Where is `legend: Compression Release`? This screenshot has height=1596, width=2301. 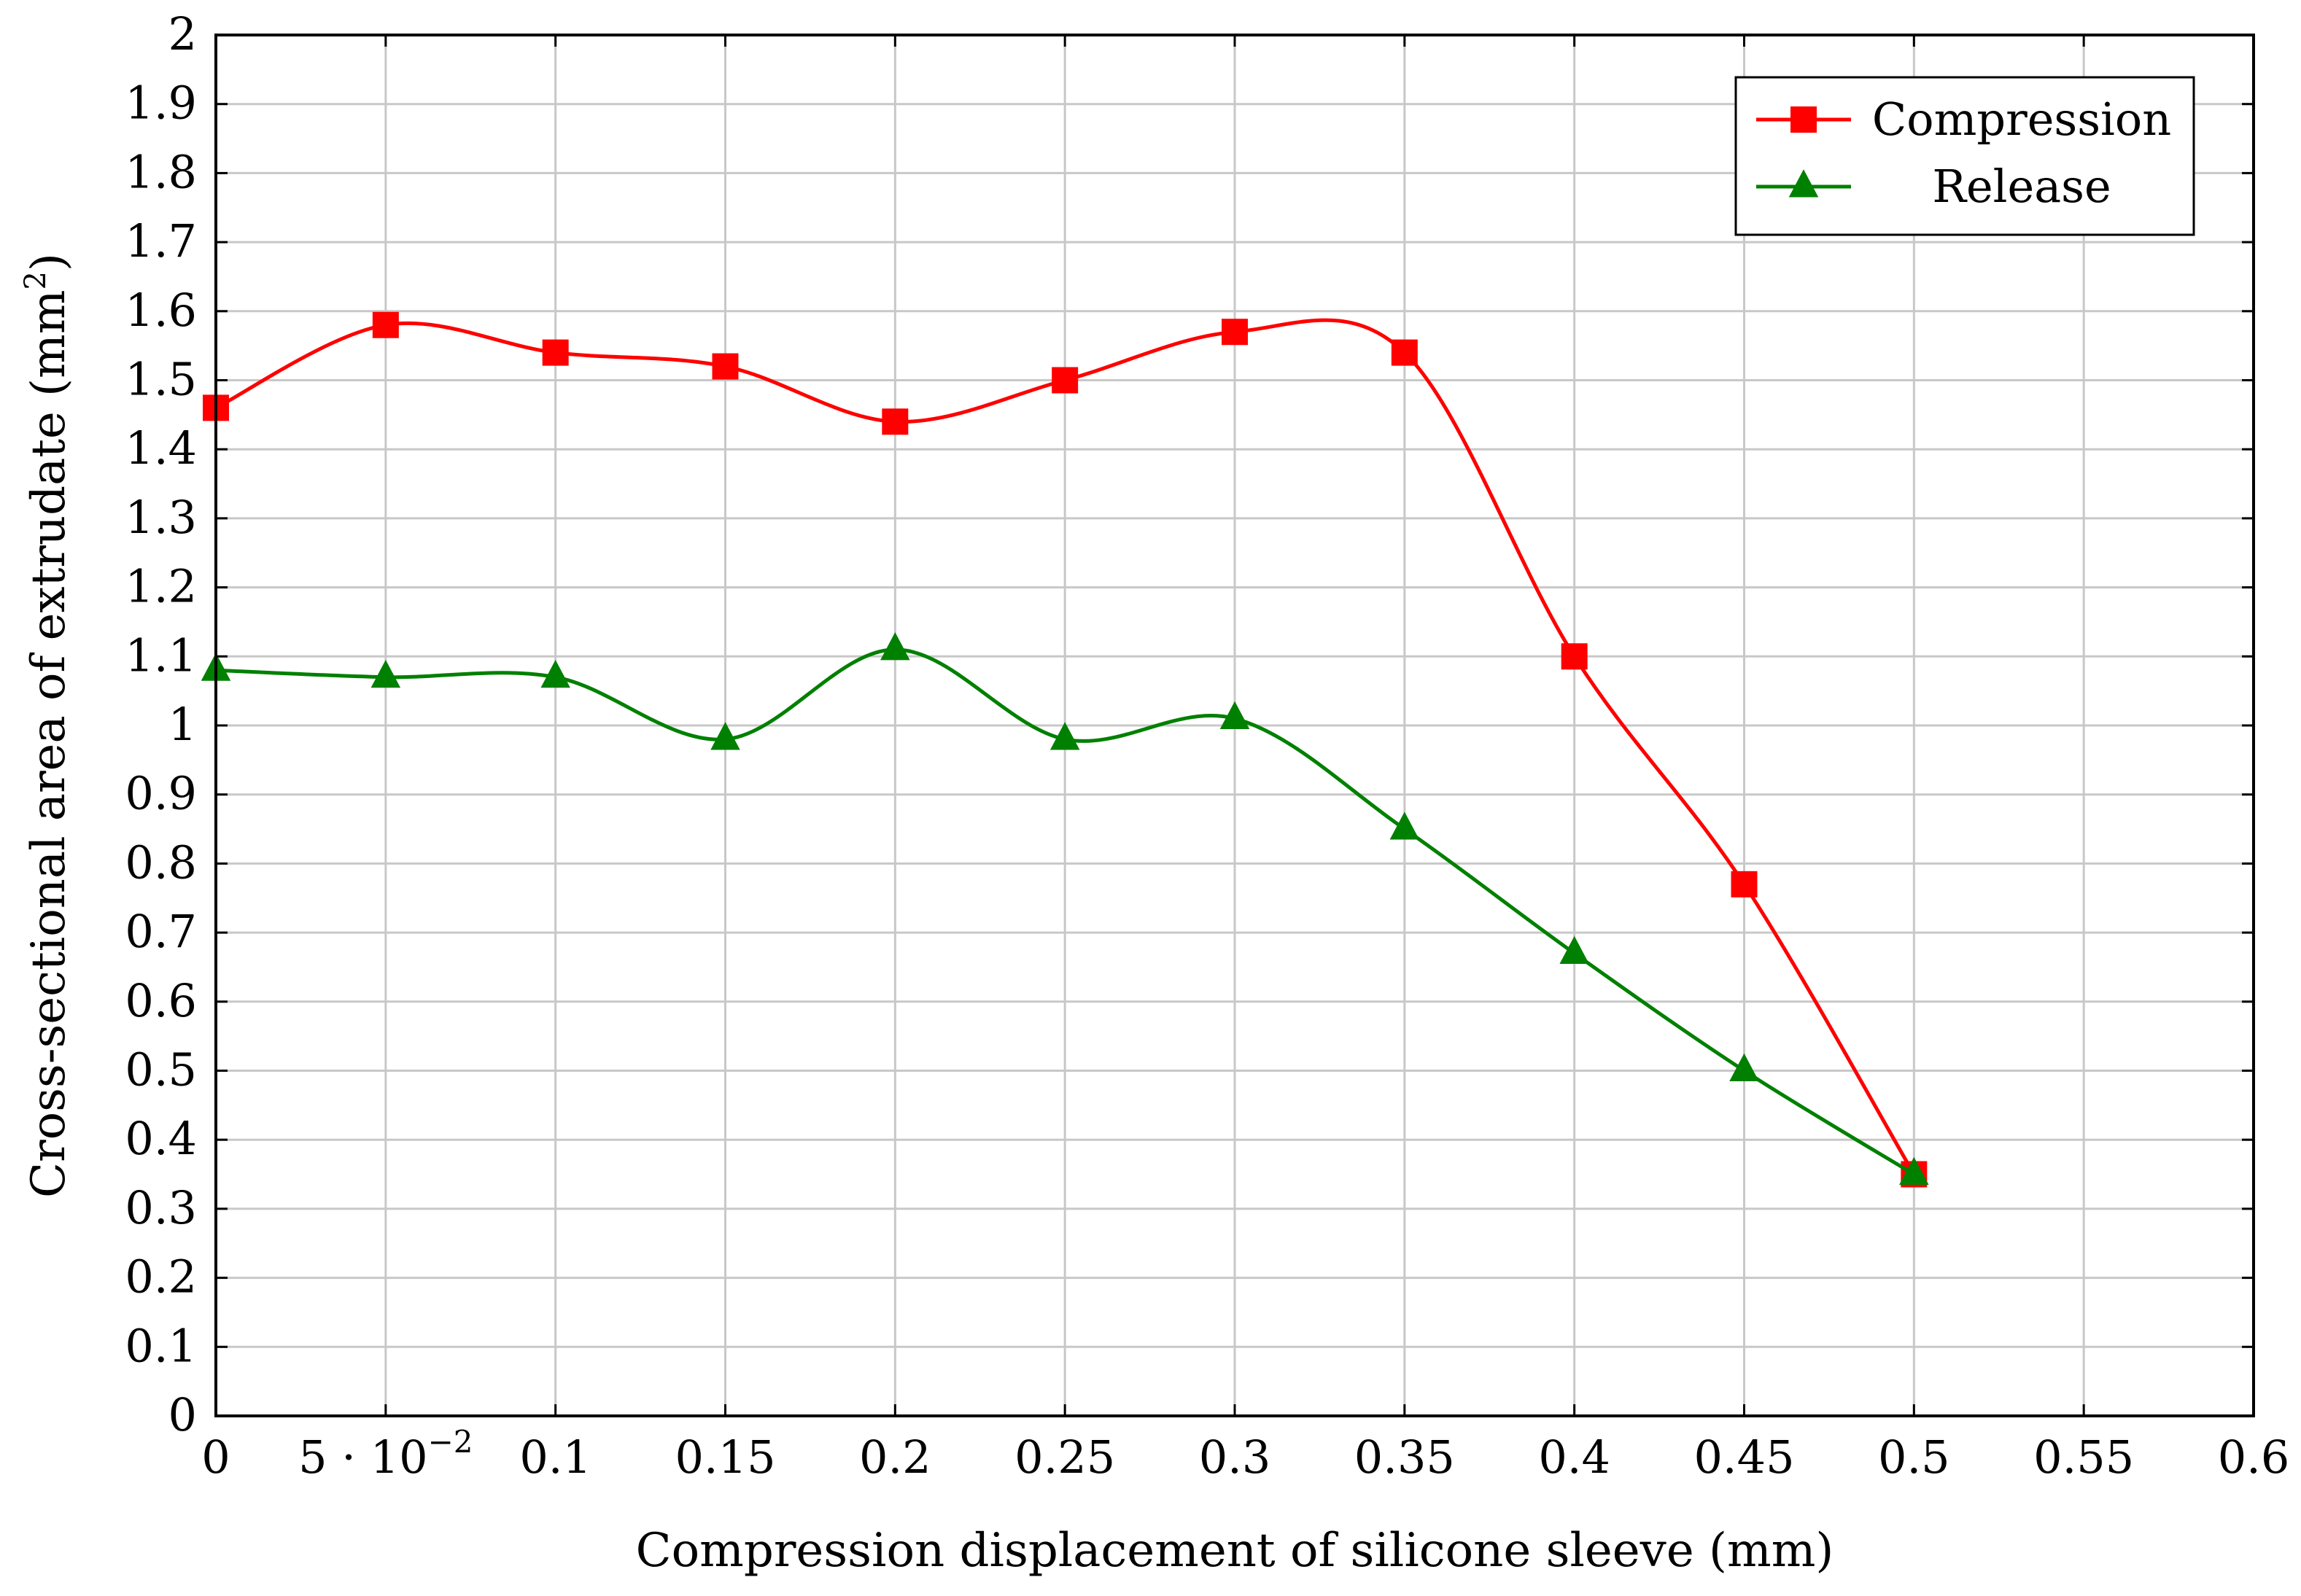
legend: Compression Release is located at coordinates (1965, 156).